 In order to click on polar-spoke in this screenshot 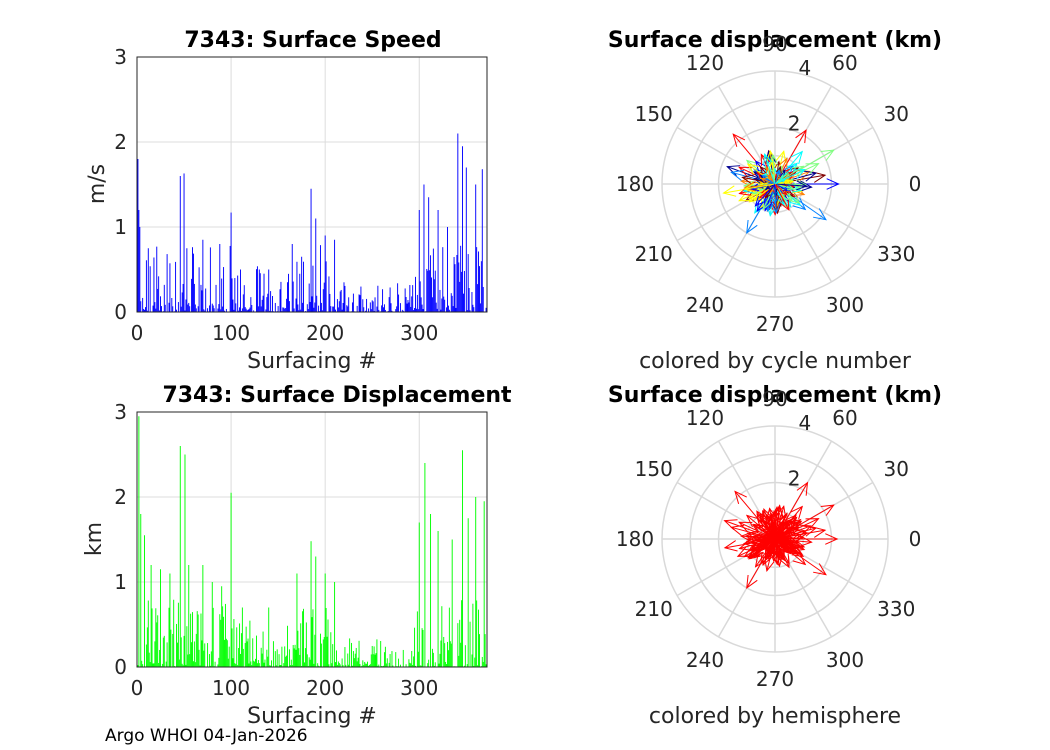, I will do `click(726, 510)`.